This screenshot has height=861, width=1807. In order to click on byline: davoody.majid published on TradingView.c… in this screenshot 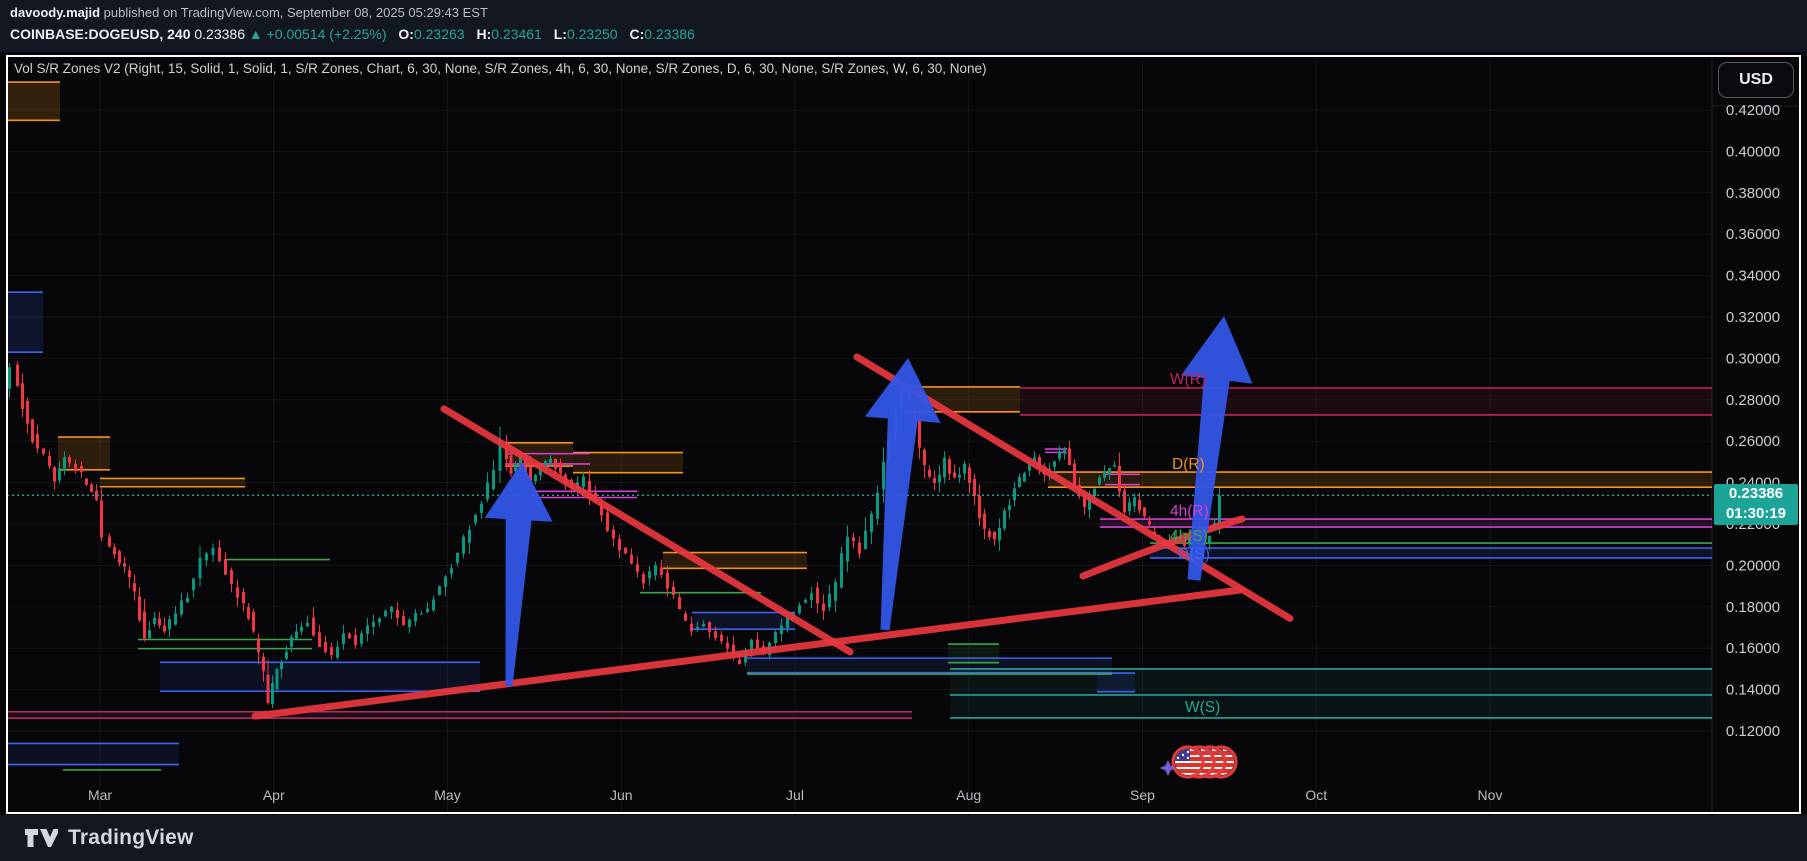, I will do `click(249, 12)`.